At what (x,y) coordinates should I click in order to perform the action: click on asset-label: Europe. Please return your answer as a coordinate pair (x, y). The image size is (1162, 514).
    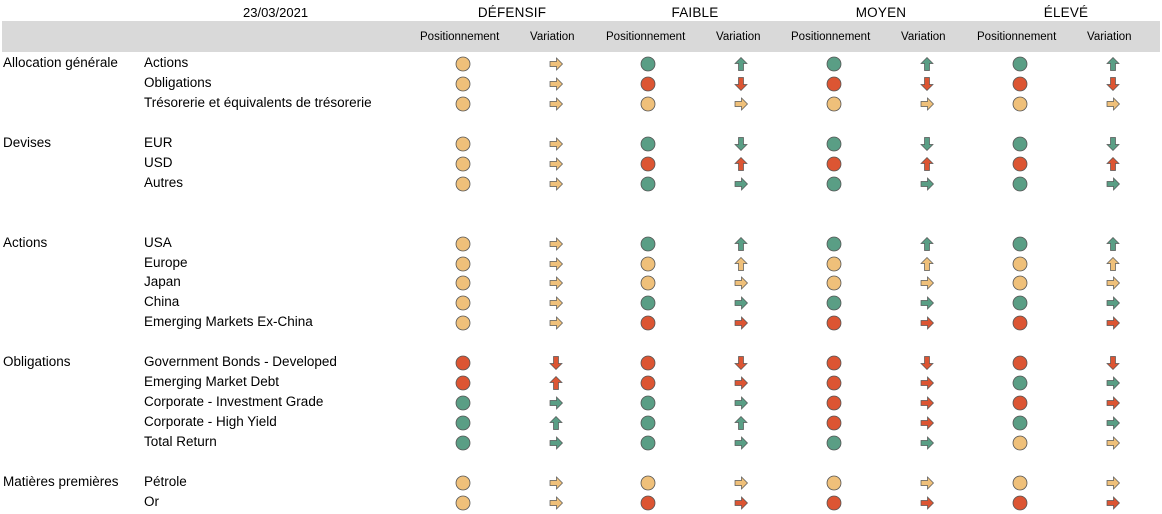
    Looking at the image, I should click on (166, 262).